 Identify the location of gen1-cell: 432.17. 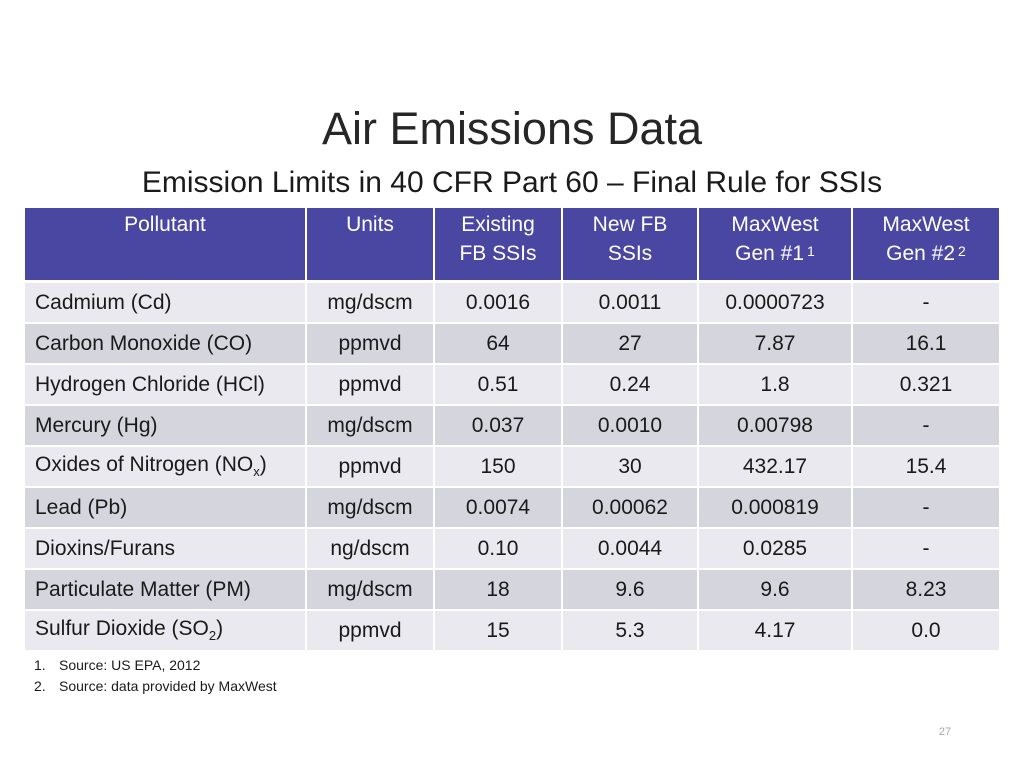
(775, 467).